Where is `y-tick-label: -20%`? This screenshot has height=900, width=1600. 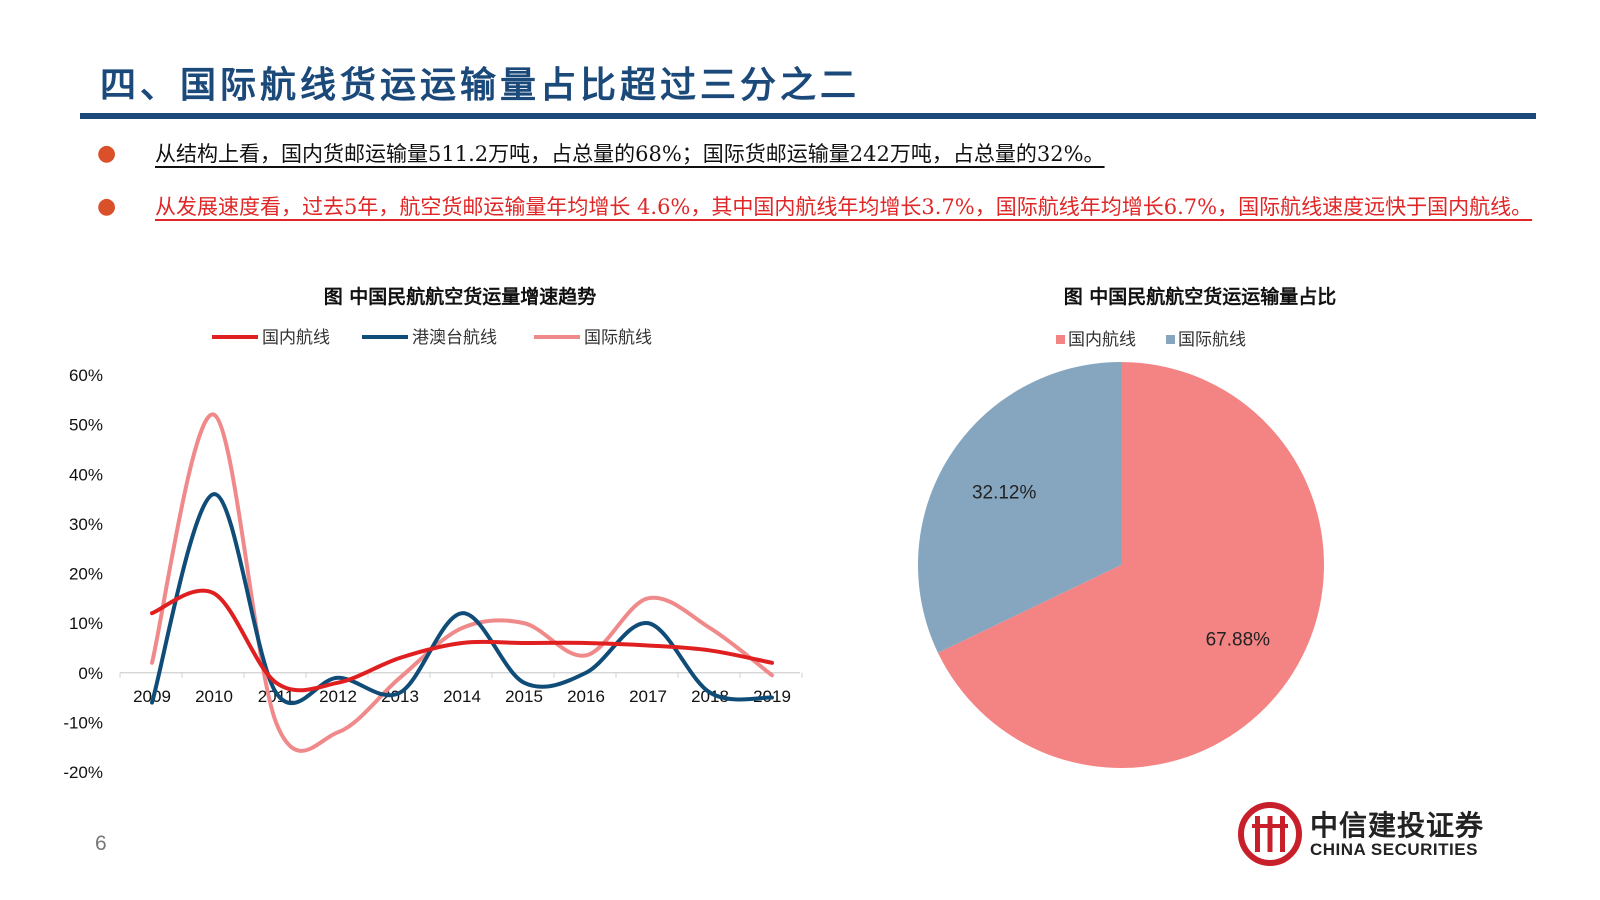 y-tick-label: -20% is located at coordinates (83, 772).